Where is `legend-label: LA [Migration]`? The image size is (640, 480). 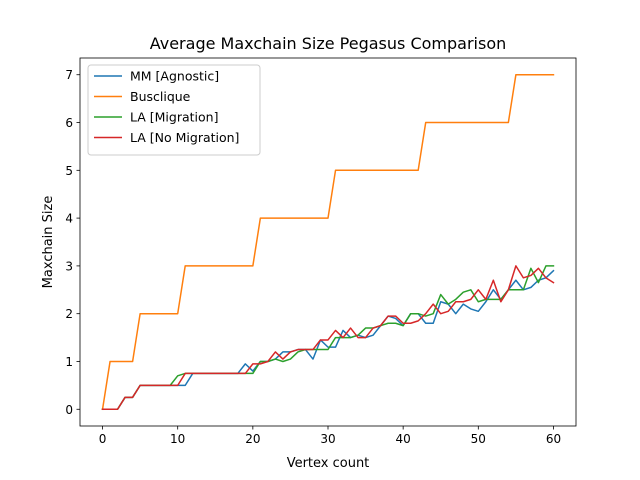 legend-label: LA [Migration] is located at coordinates (174, 117).